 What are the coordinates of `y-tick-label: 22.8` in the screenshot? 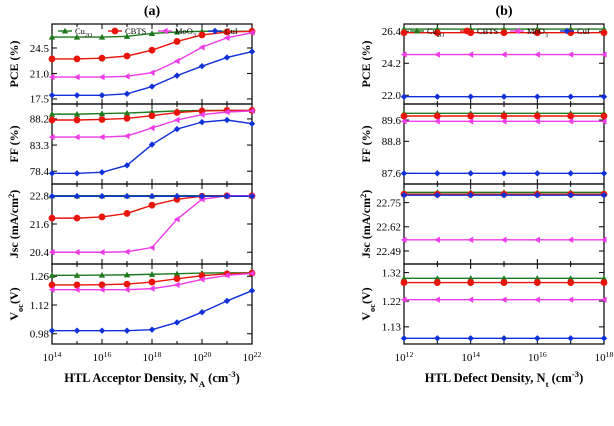 It's located at (40, 197).